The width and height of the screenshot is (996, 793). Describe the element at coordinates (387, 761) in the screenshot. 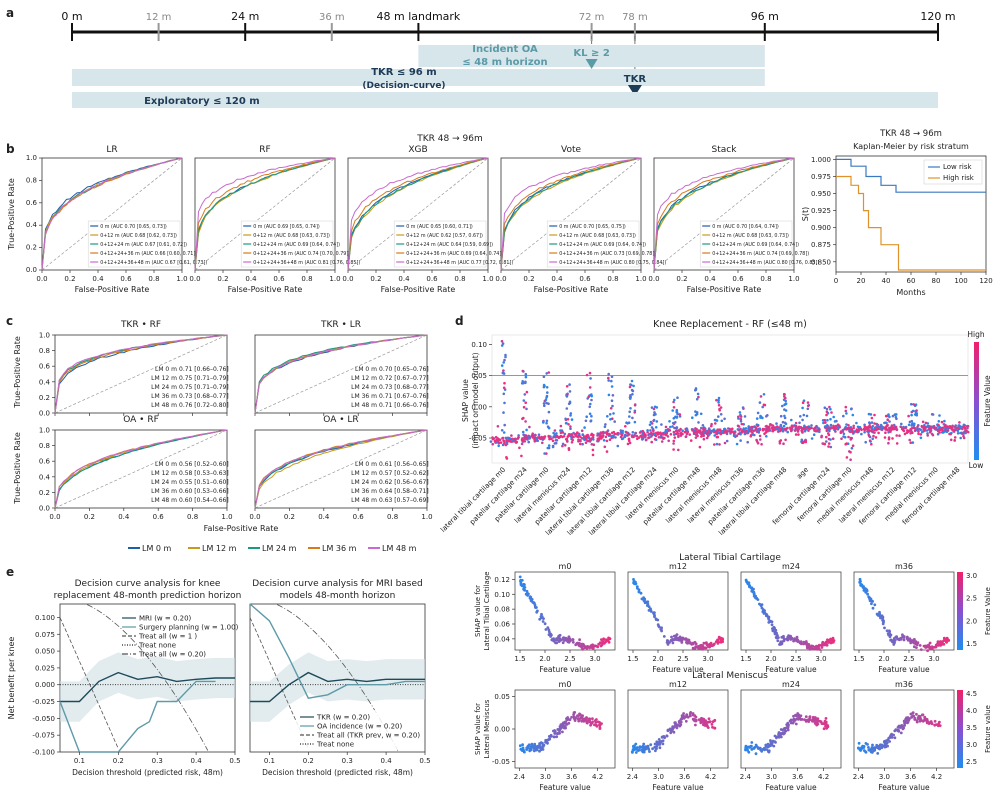

I see `x-tick-label: 0.4` at that location.